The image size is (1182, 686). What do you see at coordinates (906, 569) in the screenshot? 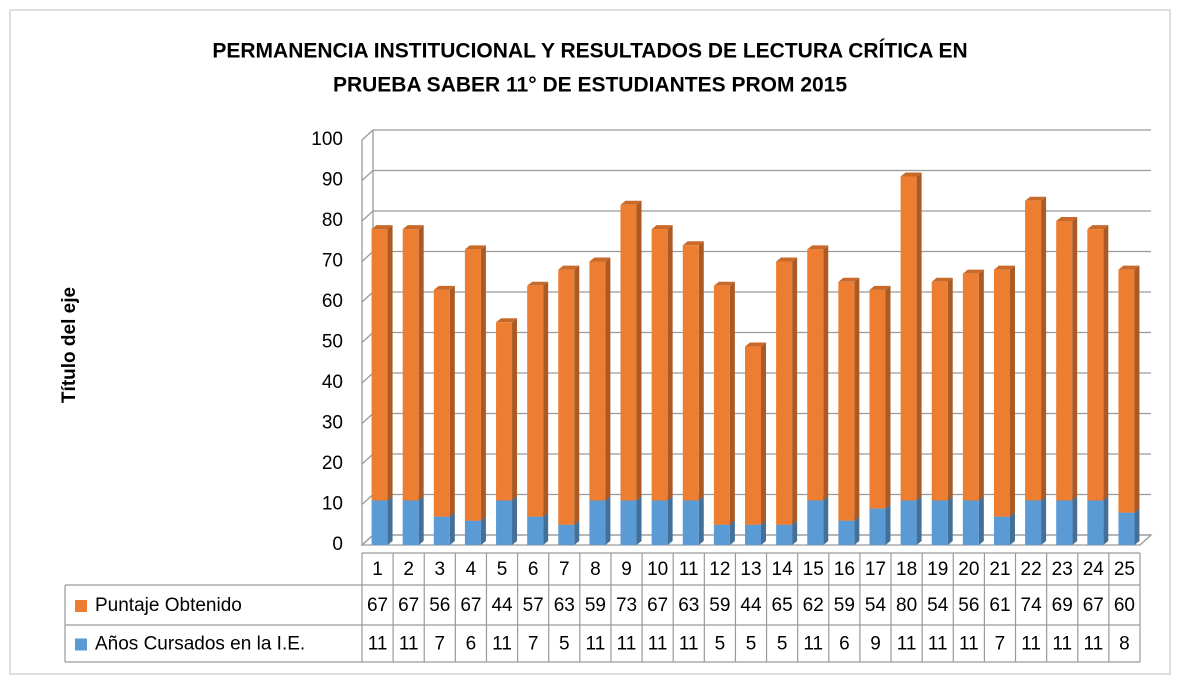
I see `x-tick-label: 18` at bounding box center [906, 569].